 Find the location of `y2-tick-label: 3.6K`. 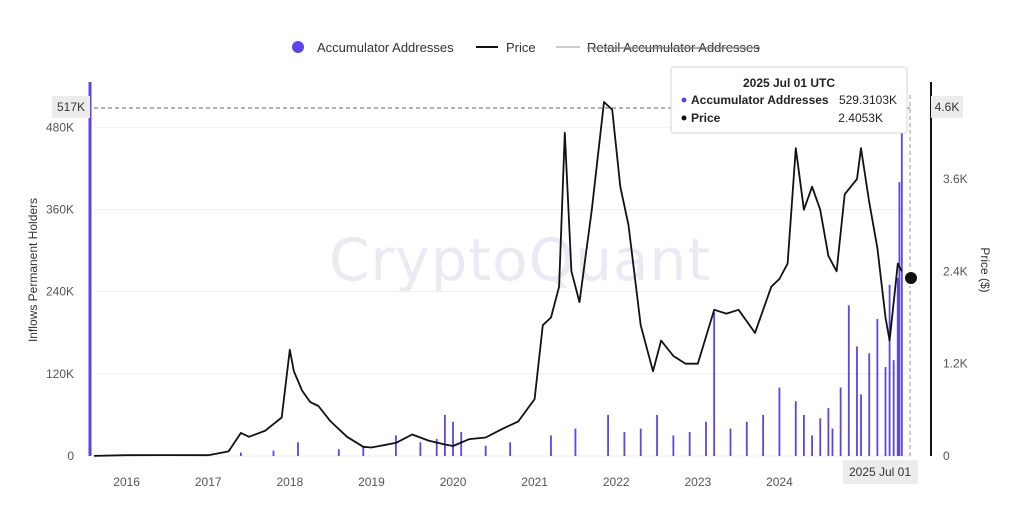

y2-tick-label: 3.6K is located at coordinates (955, 179).